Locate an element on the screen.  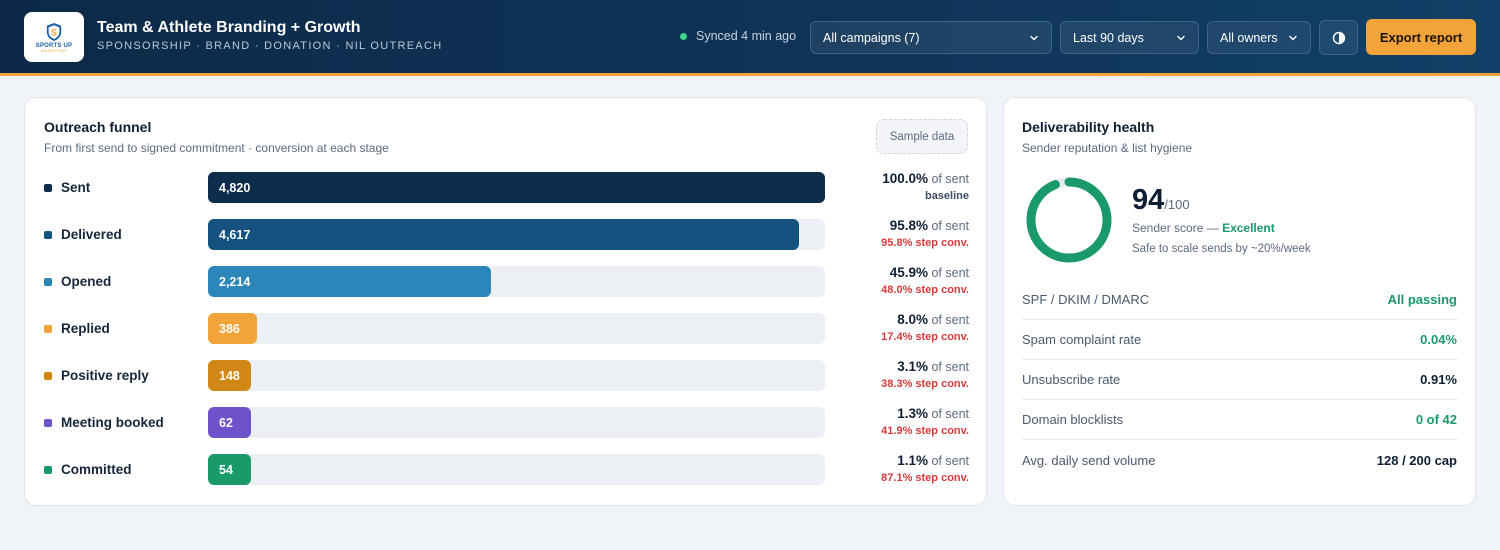
stage-step-conversion: 38.3% step conv. is located at coordinates (925, 384).